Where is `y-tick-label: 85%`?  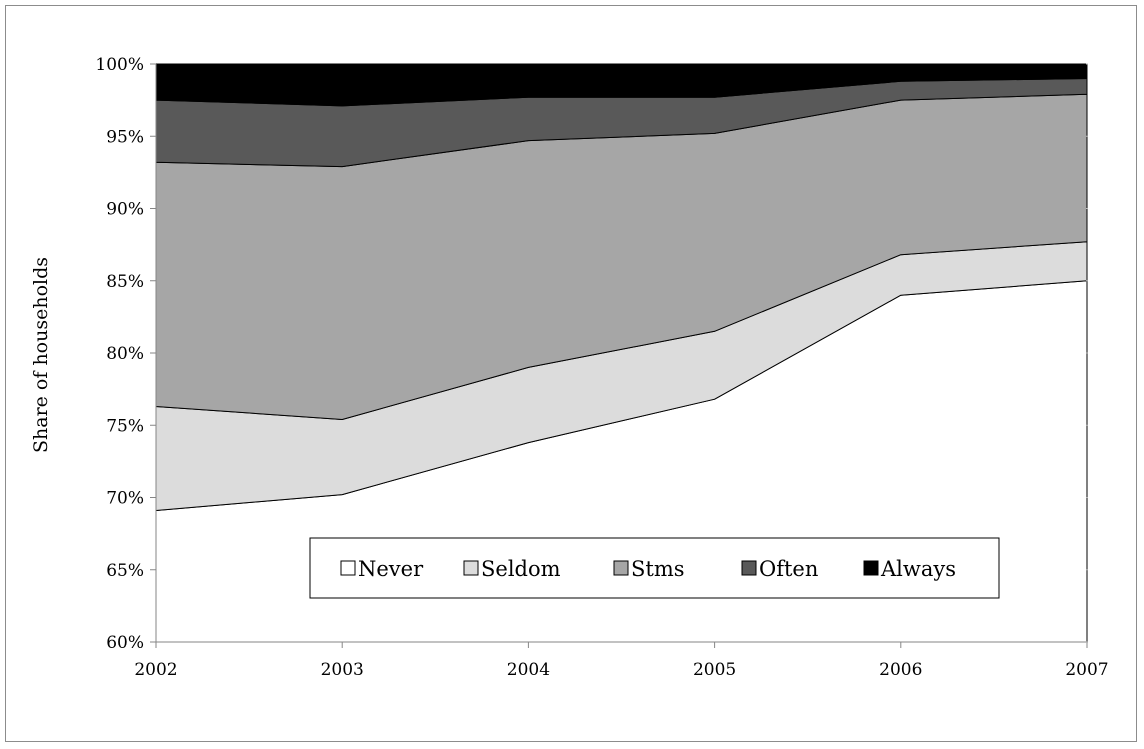
y-tick-label: 85% is located at coordinates (125, 282).